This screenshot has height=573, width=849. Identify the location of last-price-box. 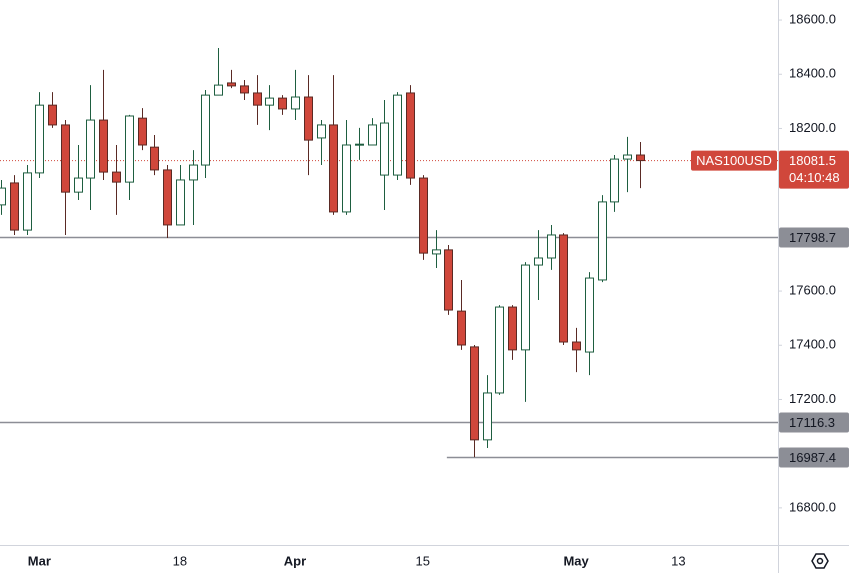
(814, 169).